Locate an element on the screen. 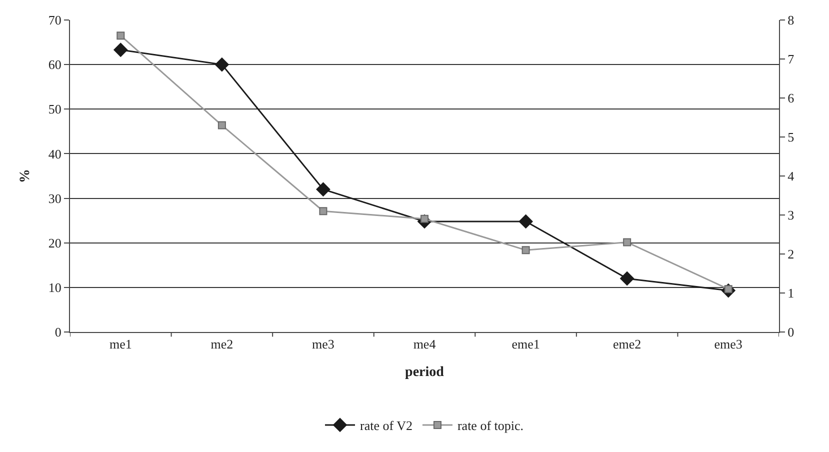 The width and height of the screenshot is (829, 452). x-tick-label: eme2 is located at coordinates (627, 344).